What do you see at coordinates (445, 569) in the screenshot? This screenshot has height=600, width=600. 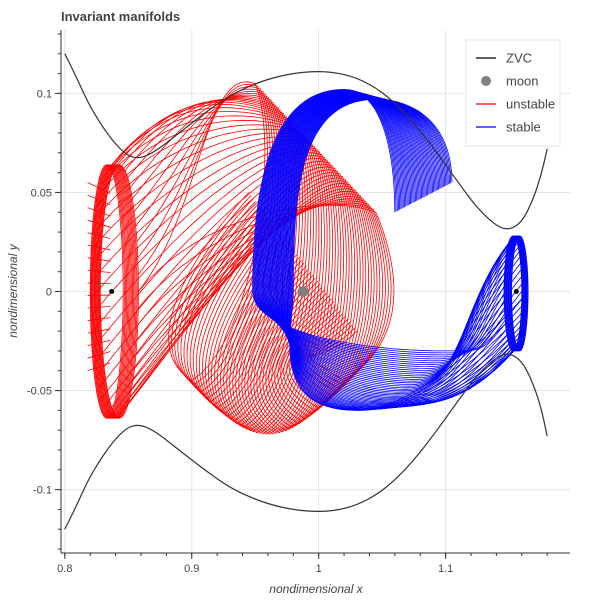 I see `x-tick-label: 1.1` at bounding box center [445, 569].